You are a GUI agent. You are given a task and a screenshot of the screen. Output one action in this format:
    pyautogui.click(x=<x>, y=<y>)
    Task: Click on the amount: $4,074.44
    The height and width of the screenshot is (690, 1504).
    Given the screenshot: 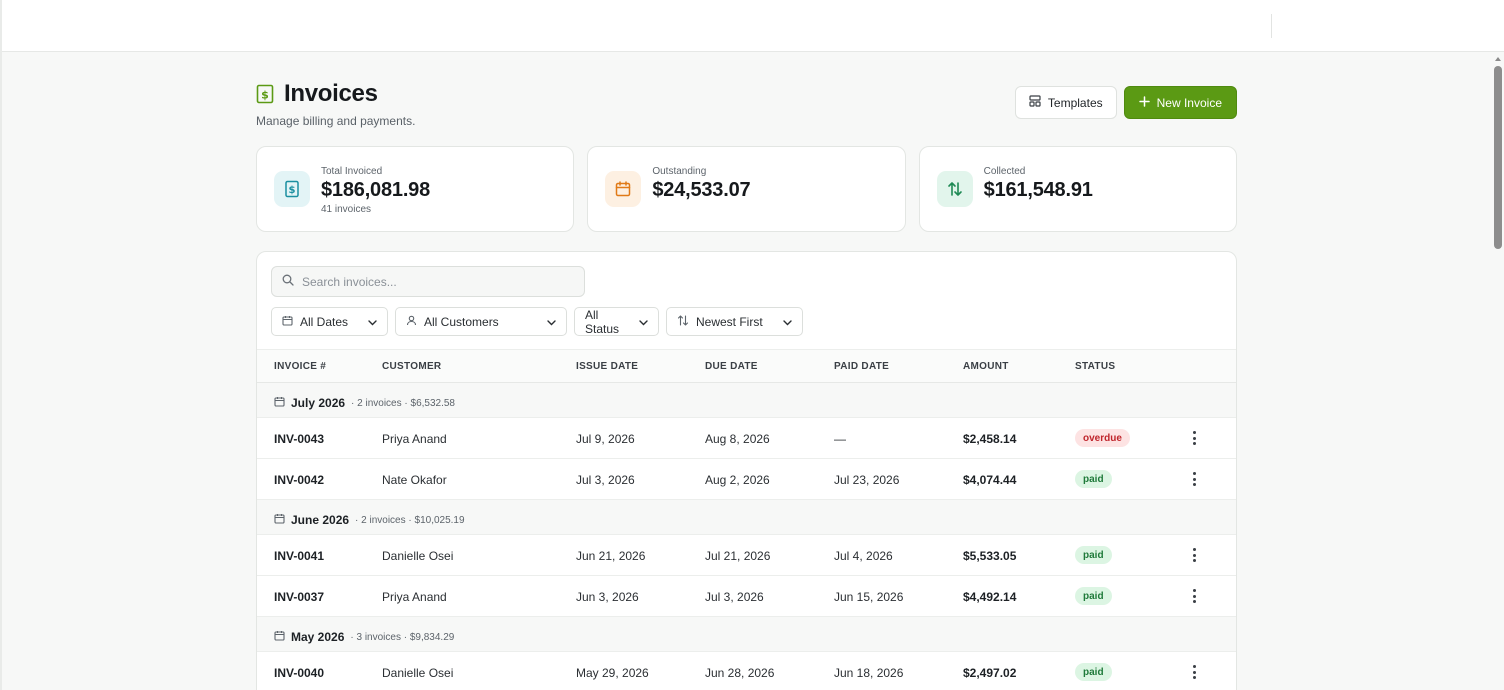 What is the action you would take?
    pyautogui.click(x=990, y=480)
    